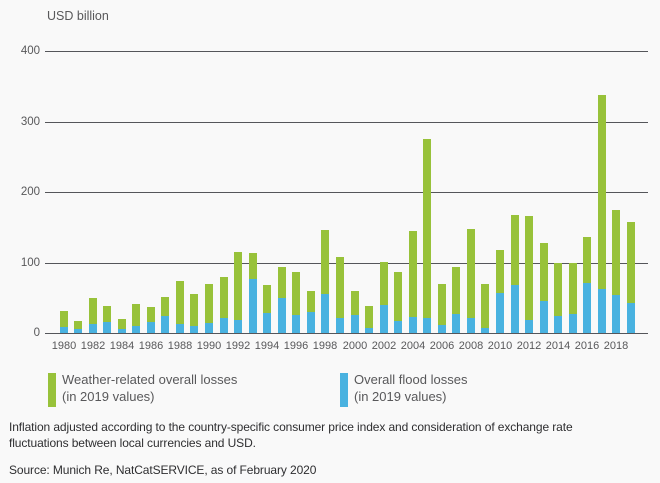 This screenshot has width=660, height=483. I want to click on bar-group-1990, so click(209, 166).